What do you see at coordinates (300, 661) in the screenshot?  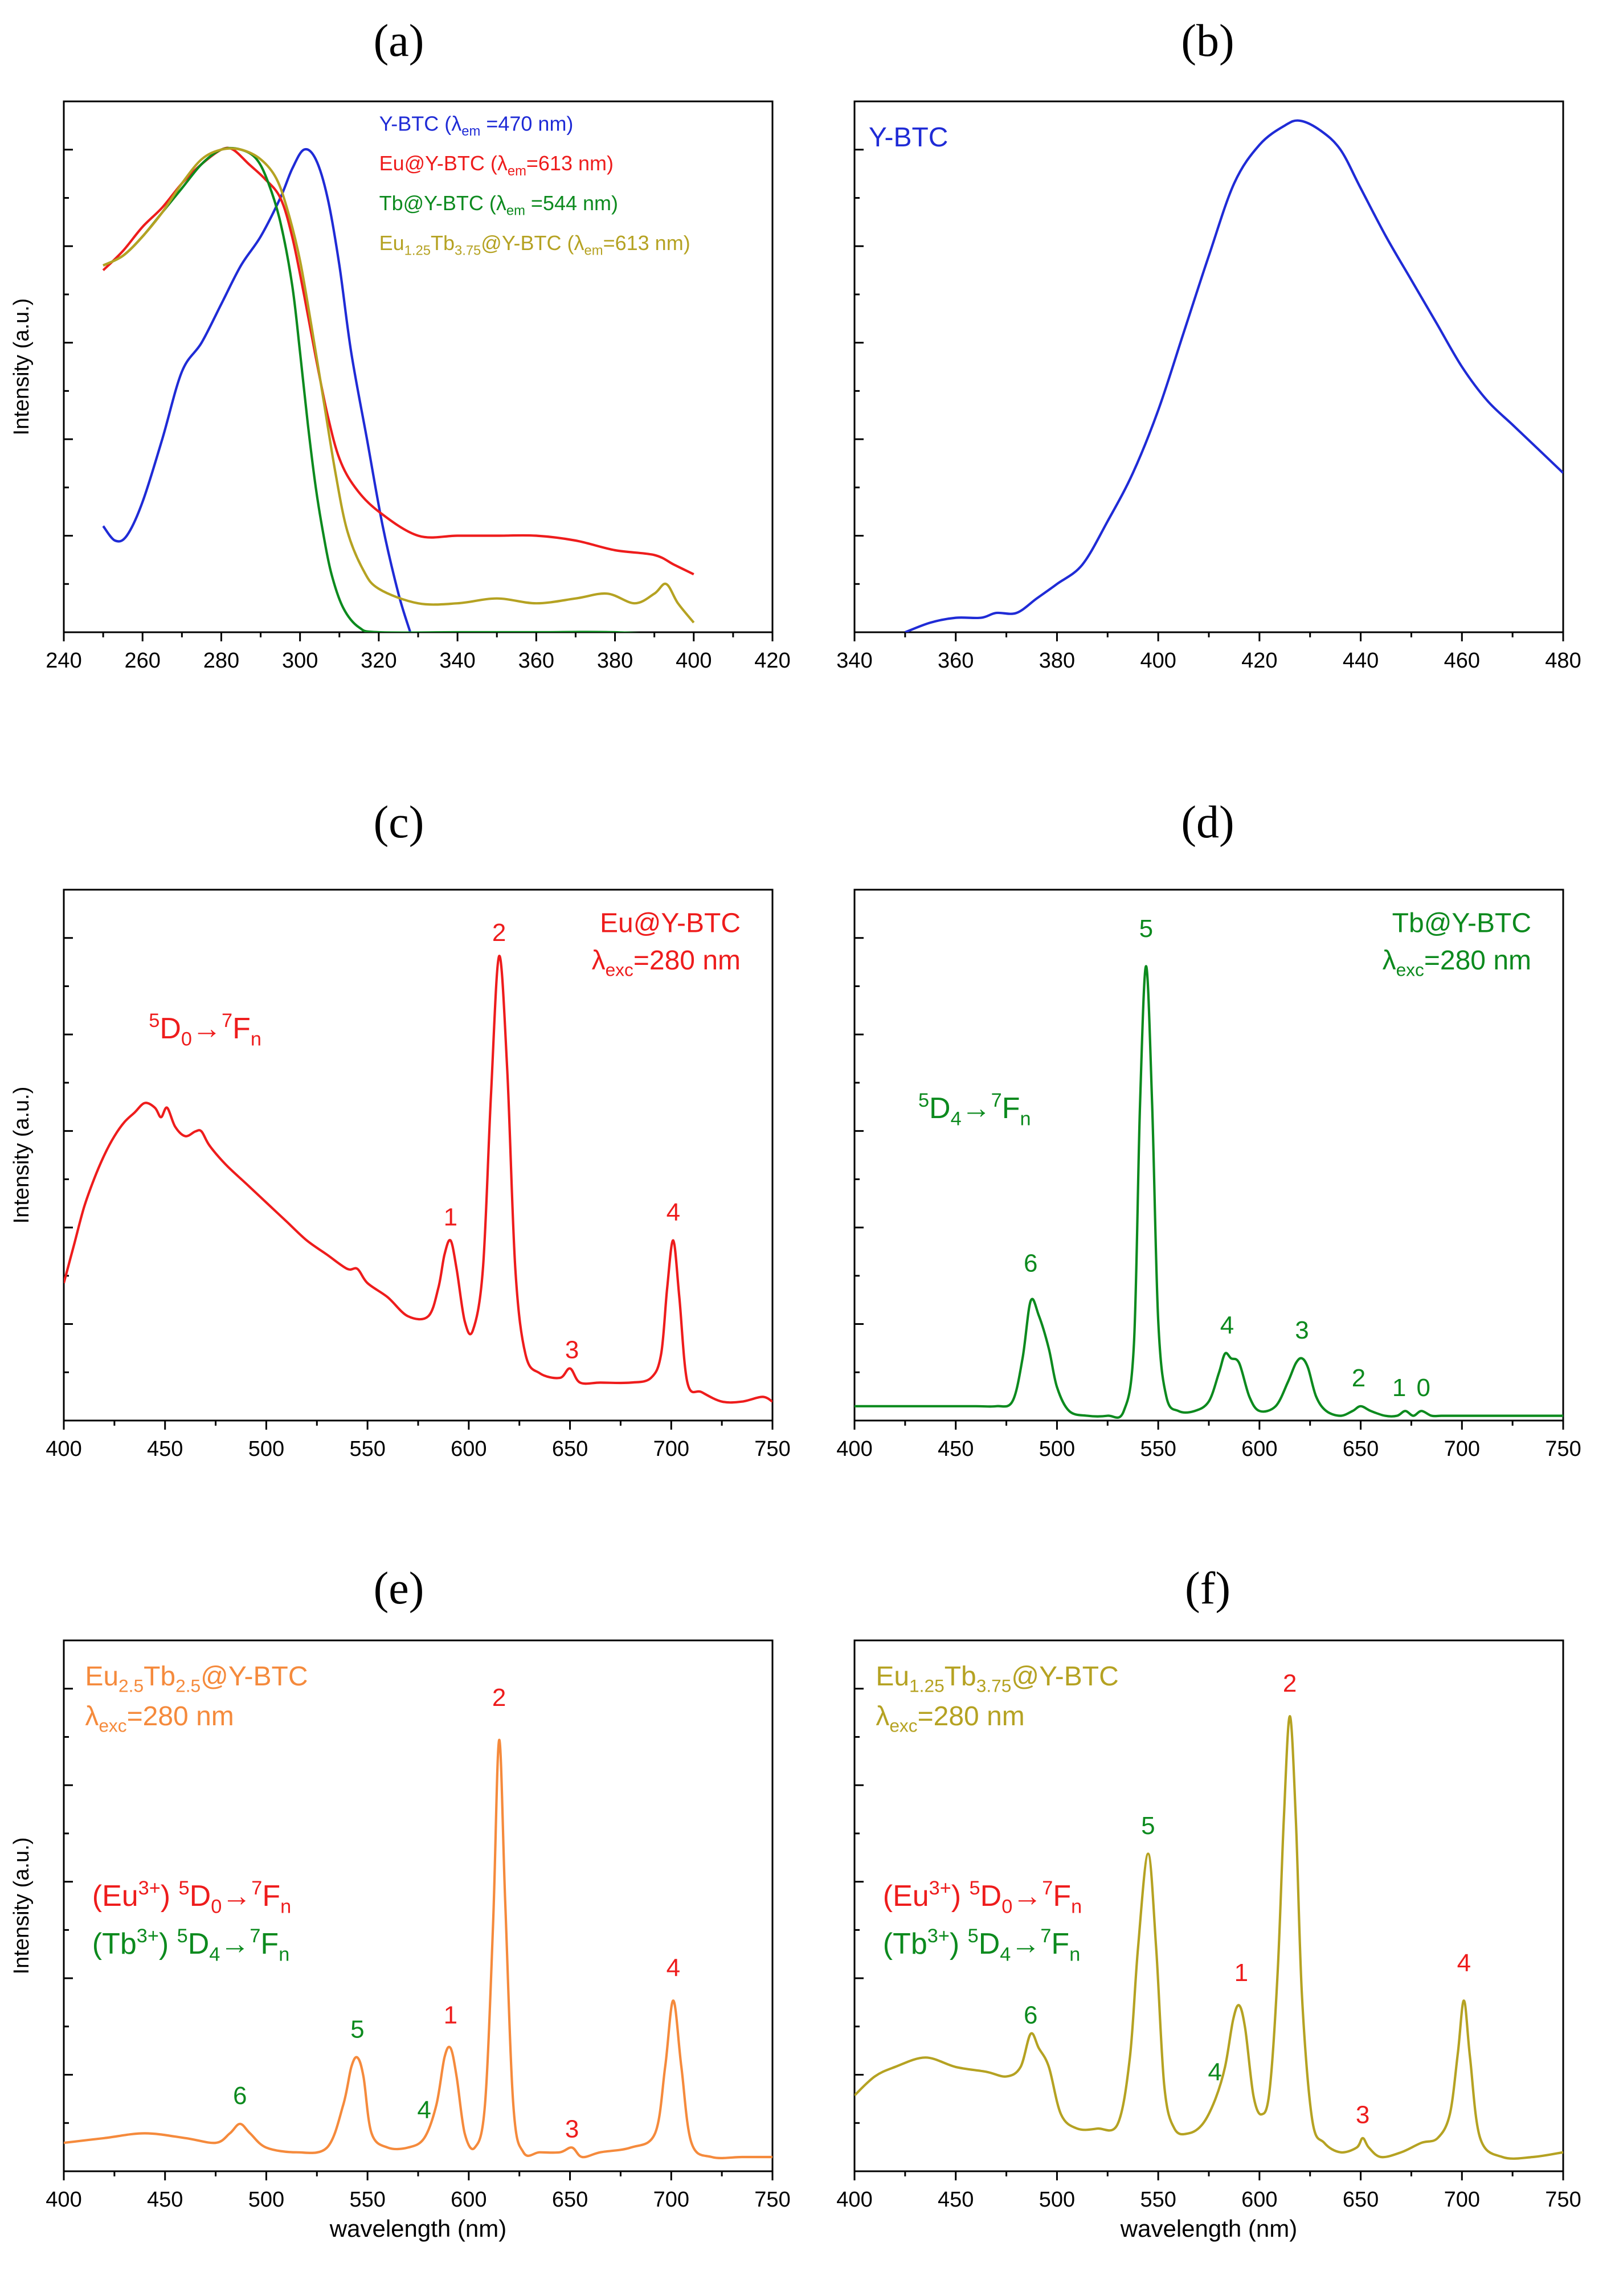 I see `x-tick-label: 300` at bounding box center [300, 661].